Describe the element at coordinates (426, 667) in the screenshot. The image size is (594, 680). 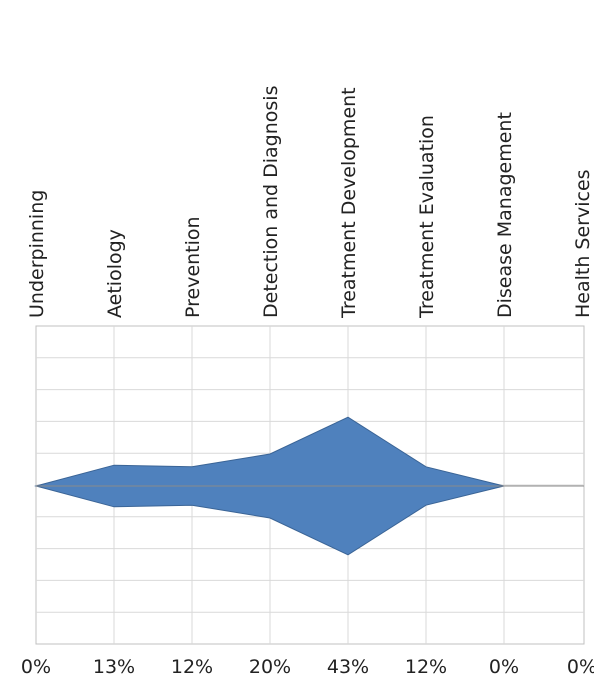
I see `percentage-label-treatment-evaluation: 12%` at that location.